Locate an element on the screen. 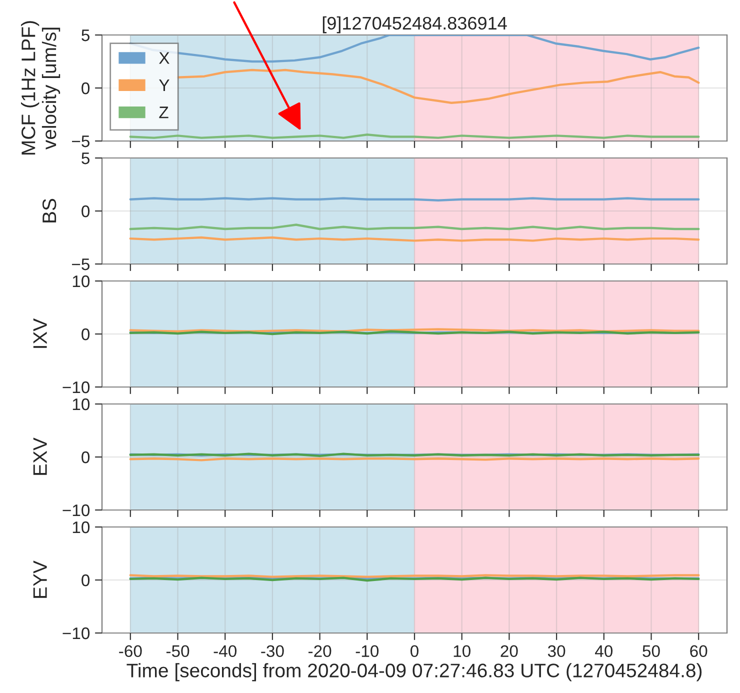  legend-label: Z is located at coordinates (163, 112).